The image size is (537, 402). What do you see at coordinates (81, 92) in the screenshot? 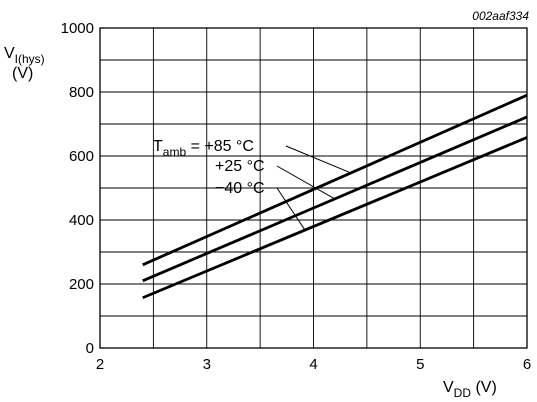
I see `y-tick-label: 800` at bounding box center [81, 92].